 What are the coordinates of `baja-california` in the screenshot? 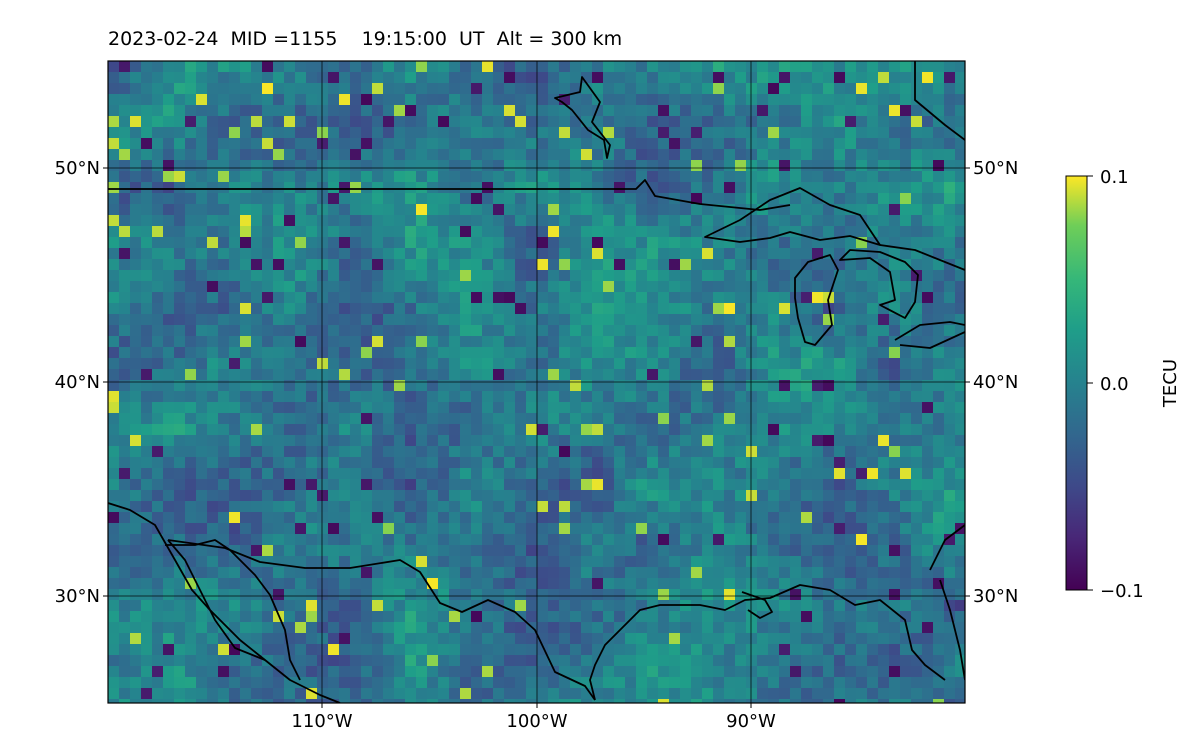 It's located at (233, 610).